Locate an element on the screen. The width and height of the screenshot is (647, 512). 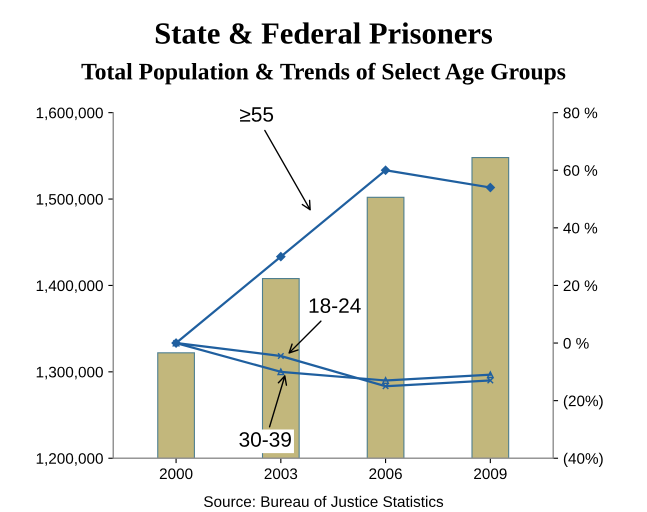
x-tick-label: 2000 is located at coordinates (176, 474).